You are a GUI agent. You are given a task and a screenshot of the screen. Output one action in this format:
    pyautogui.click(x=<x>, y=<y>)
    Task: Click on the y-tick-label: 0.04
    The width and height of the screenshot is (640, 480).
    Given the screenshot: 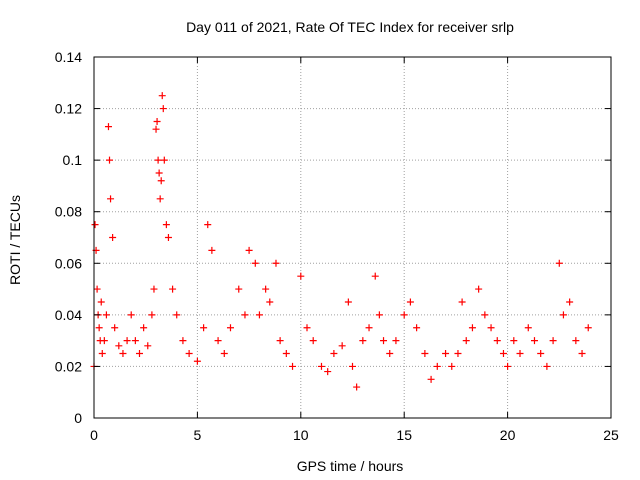 What is the action you would take?
    pyautogui.click(x=68, y=315)
    